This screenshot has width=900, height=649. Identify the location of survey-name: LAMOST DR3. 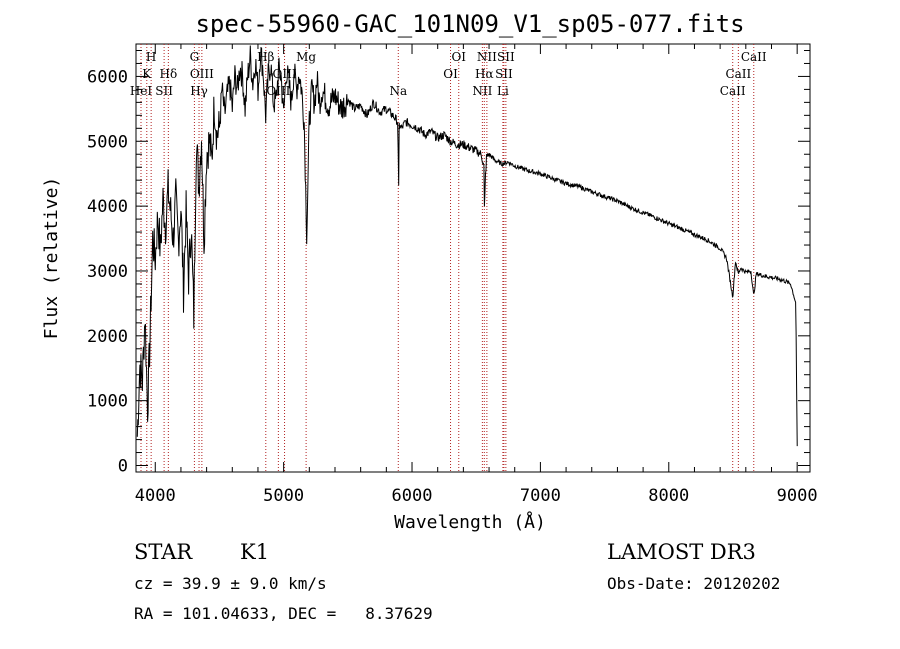
(681, 552).